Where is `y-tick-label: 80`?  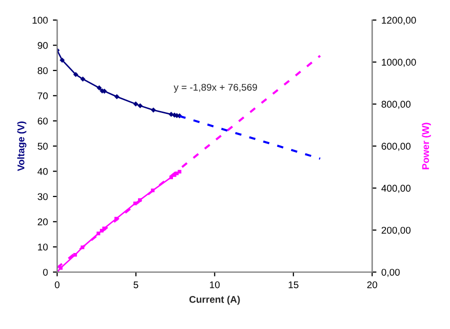
y-tick-label: 80 is located at coordinates (43, 70).